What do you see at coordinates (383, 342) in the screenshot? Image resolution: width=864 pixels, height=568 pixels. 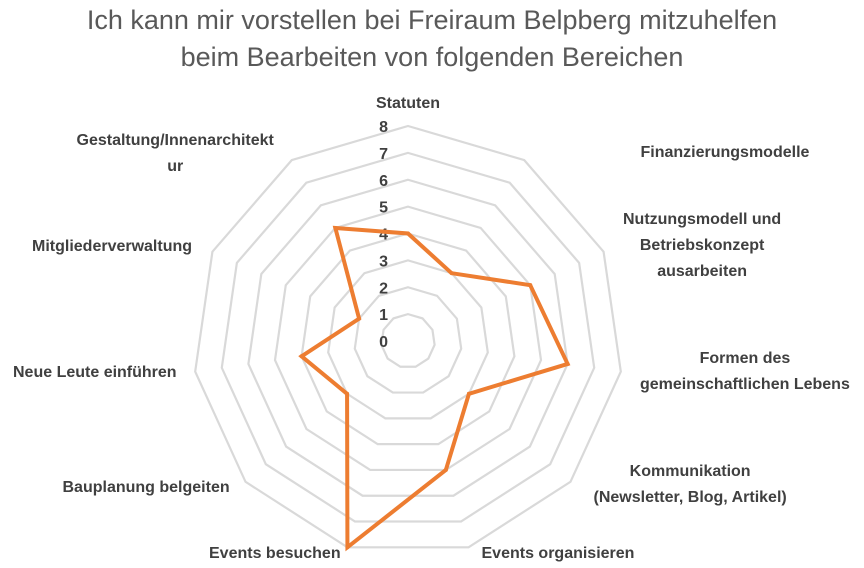 I see `tick-label-0: 0` at bounding box center [383, 342].